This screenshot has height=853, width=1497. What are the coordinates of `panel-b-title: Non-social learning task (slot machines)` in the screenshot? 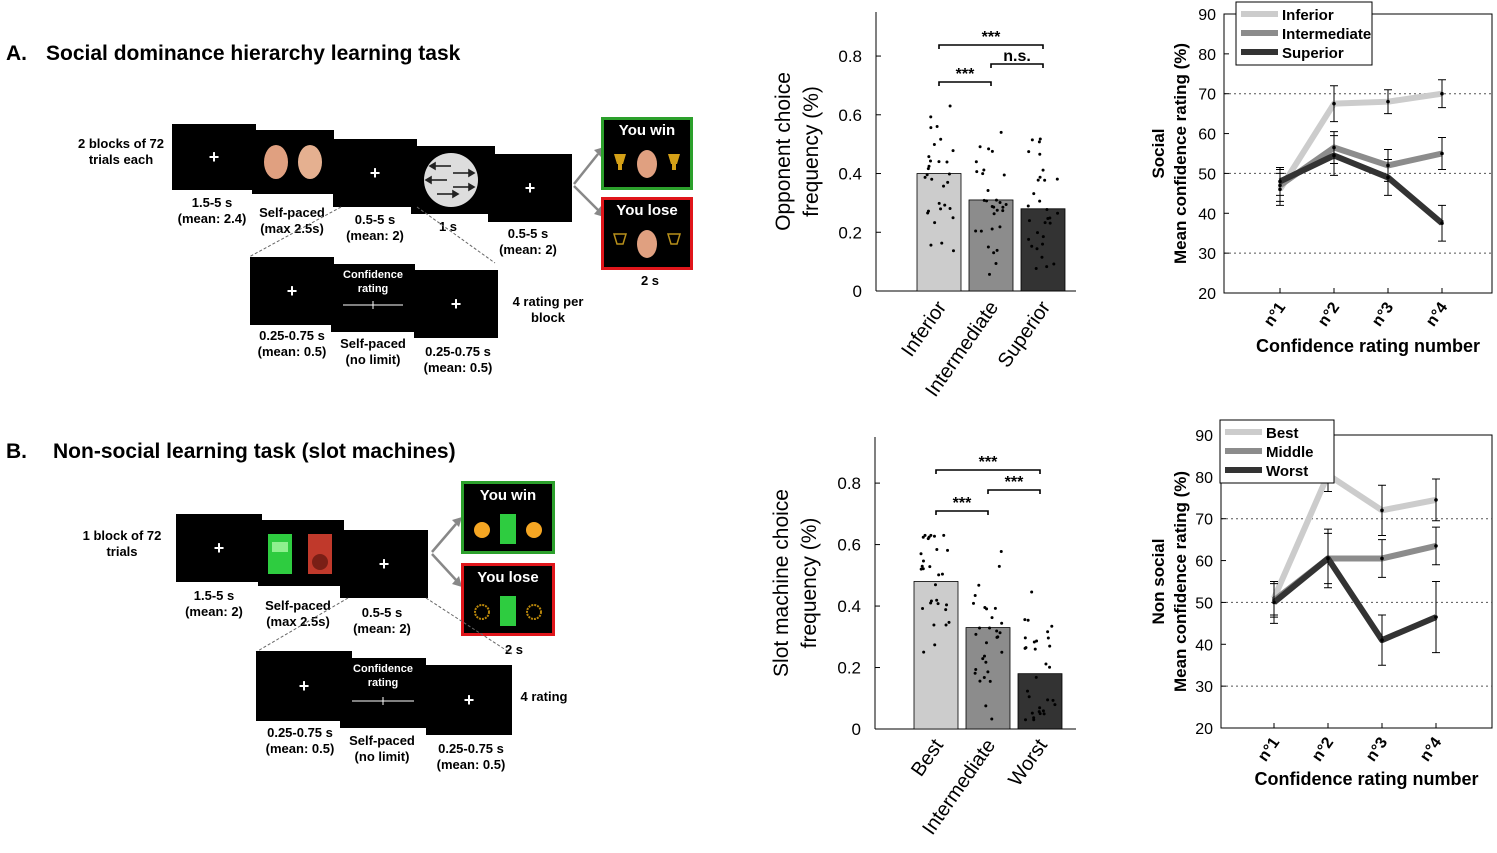 It's located at (254, 451).